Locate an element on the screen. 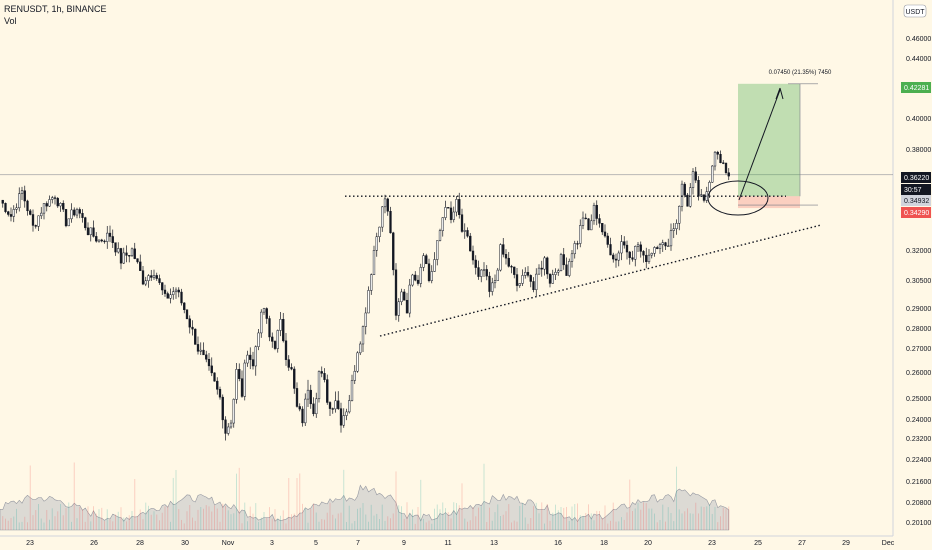 The width and height of the screenshot is (932, 550). x-tick-label: Dec is located at coordinates (888, 543).